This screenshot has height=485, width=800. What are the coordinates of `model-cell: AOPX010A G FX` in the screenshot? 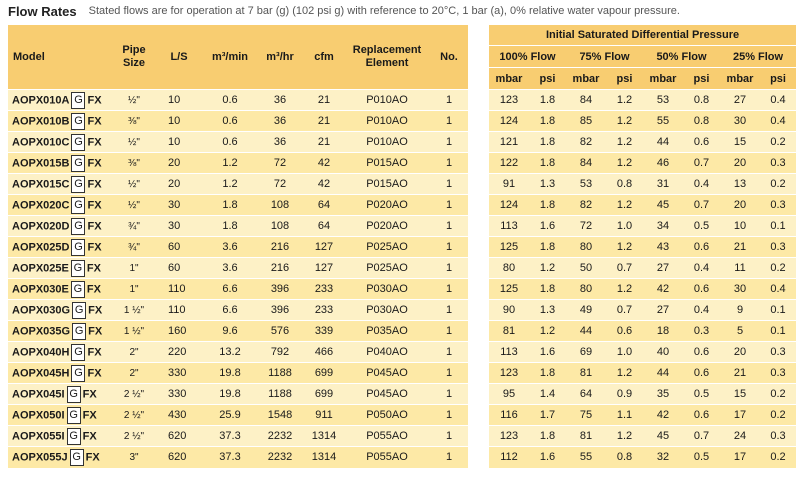 It's located at (61, 100).